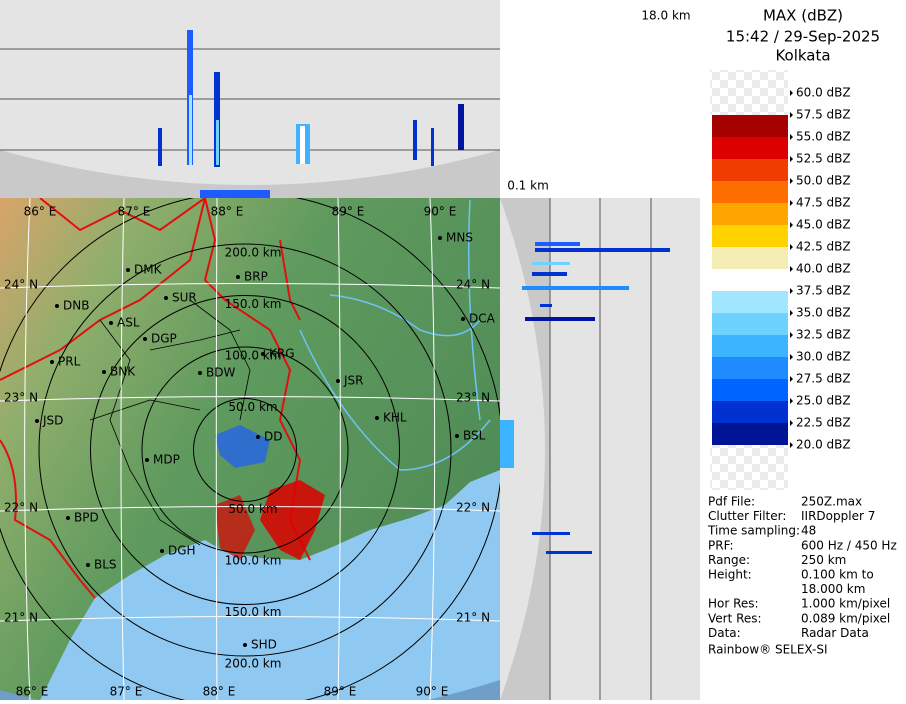 The height and width of the screenshot is (704, 906). I want to click on place-label: JSD, so click(52, 421).